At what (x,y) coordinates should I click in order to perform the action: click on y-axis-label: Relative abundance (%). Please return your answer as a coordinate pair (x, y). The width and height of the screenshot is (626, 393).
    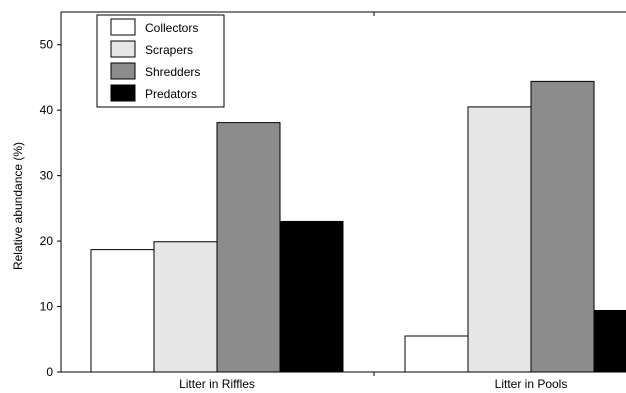
    Looking at the image, I should click on (18, 206).